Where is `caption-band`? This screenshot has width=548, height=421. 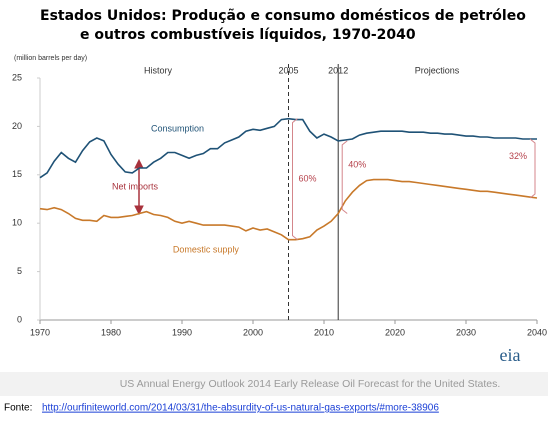 caption-band is located at coordinates (274, 384).